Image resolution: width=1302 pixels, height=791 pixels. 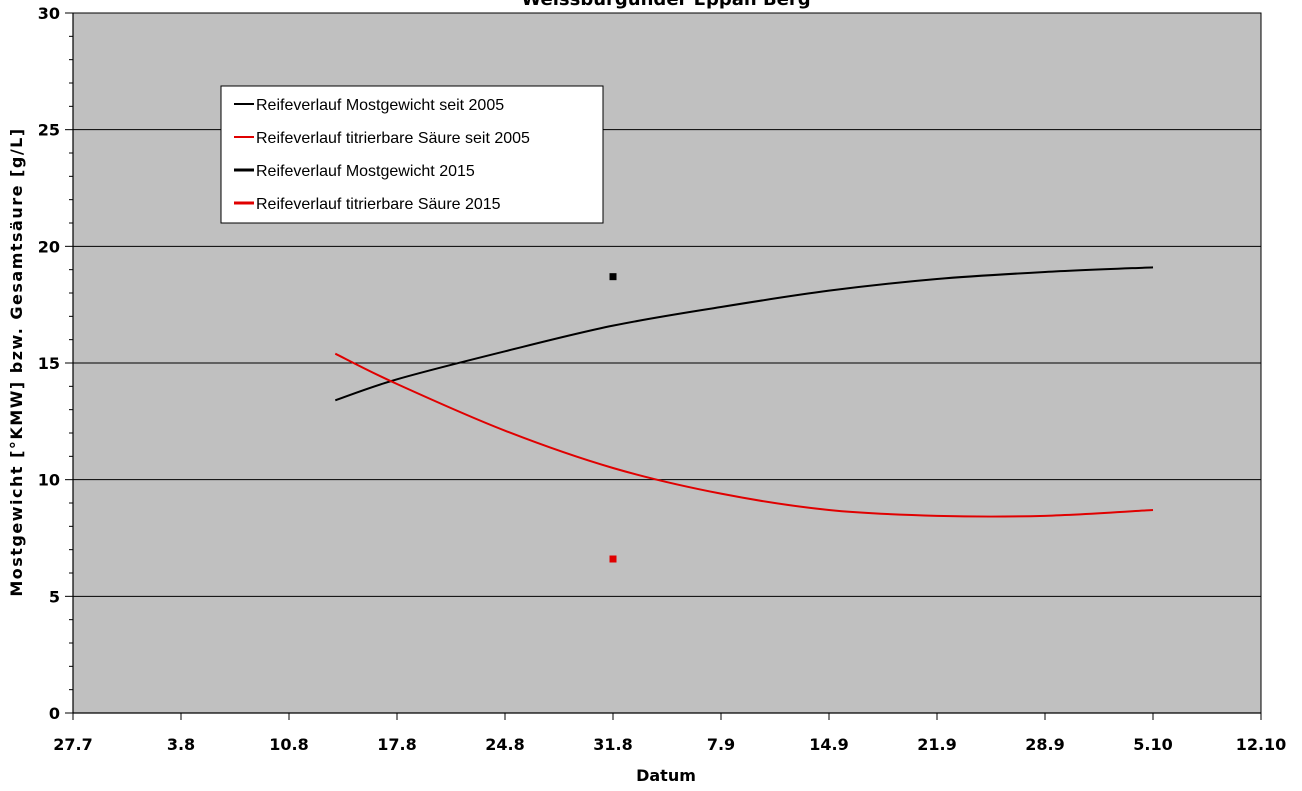 What do you see at coordinates (744, 435) in the screenshot?
I see `series-line-saeure-seit-2005` at bounding box center [744, 435].